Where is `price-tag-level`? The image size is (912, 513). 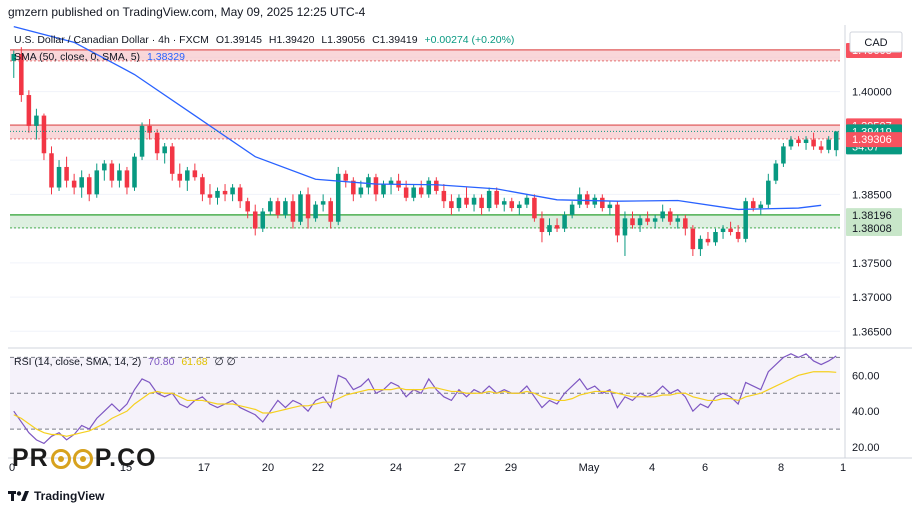 price-tag-level is located at coordinates (874, 140).